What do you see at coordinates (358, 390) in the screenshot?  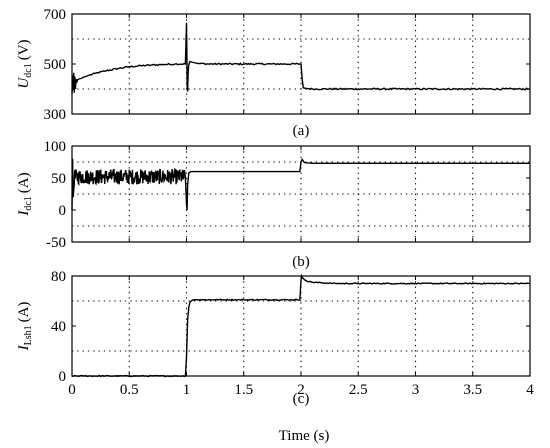 I see `x-tick-label: 2.5` at bounding box center [358, 390].